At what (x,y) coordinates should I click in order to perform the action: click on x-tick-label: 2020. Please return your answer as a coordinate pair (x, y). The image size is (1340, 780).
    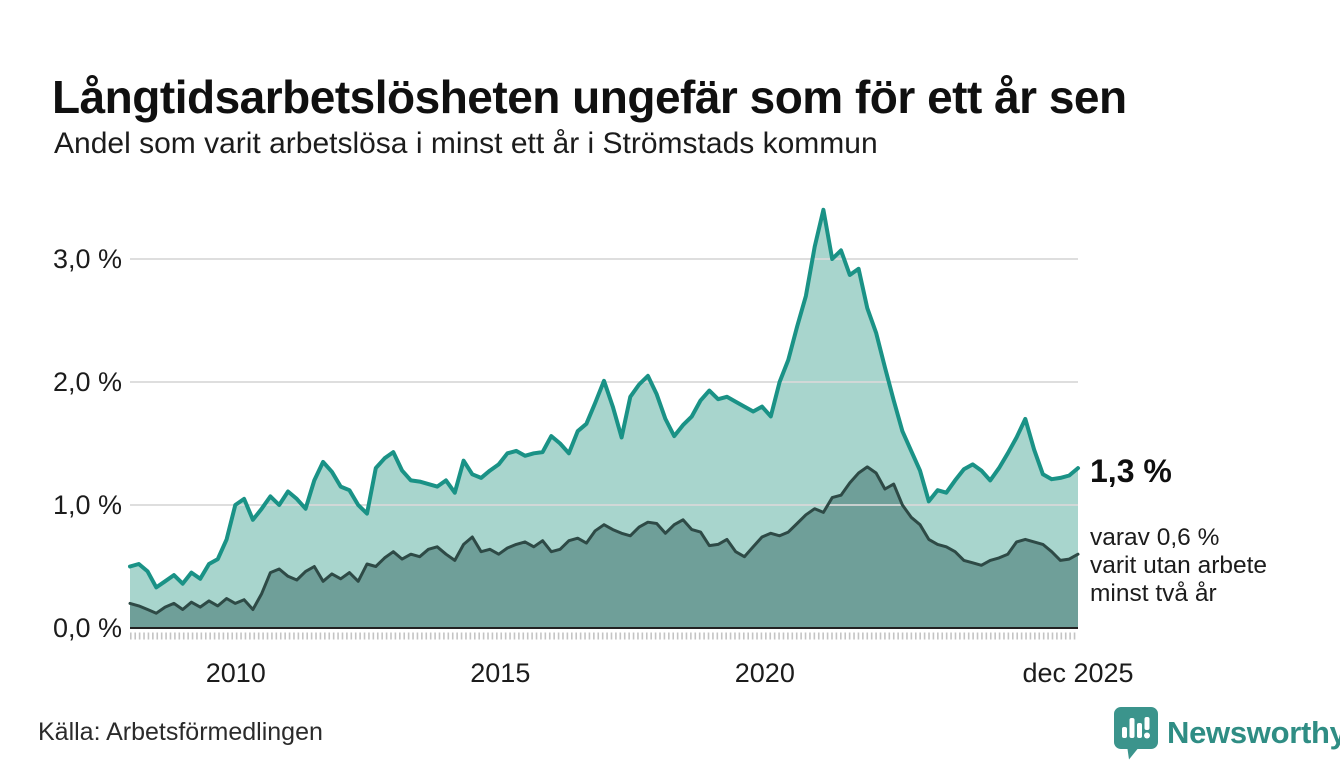
    Looking at the image, I should click on (764, 673).